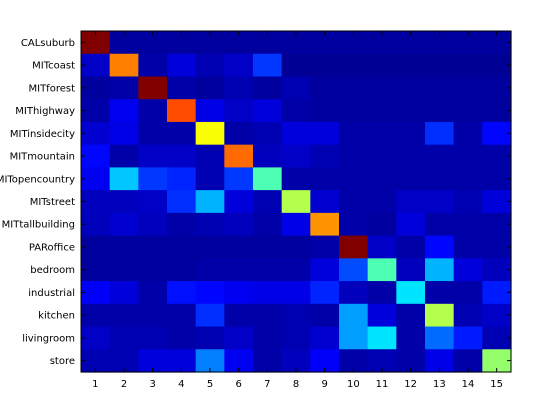 Image resolution: width=560 pixels, height=420 pixels. What do you see at coordinates (382, 384) in the screenshot?
I see `x-tick-label: 11` at bounding box center [382, 384].